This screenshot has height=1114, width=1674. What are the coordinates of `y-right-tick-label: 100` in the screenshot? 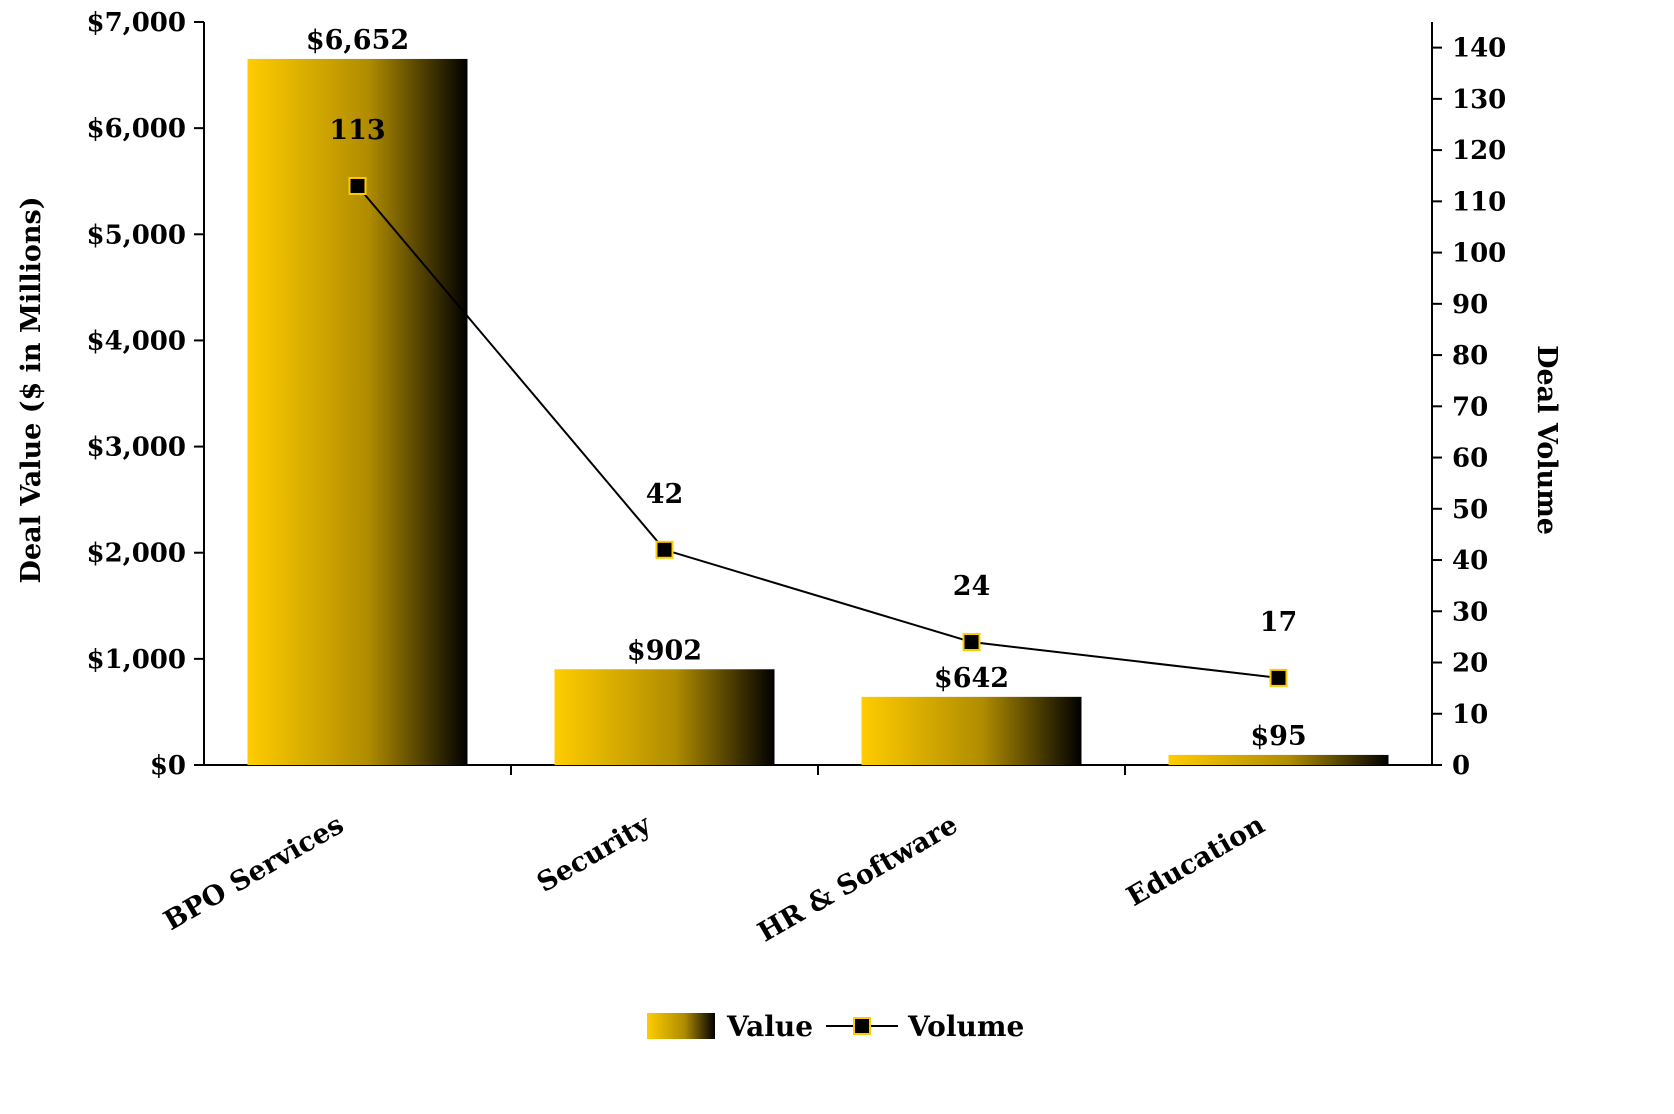 It's located at (1479, 254).